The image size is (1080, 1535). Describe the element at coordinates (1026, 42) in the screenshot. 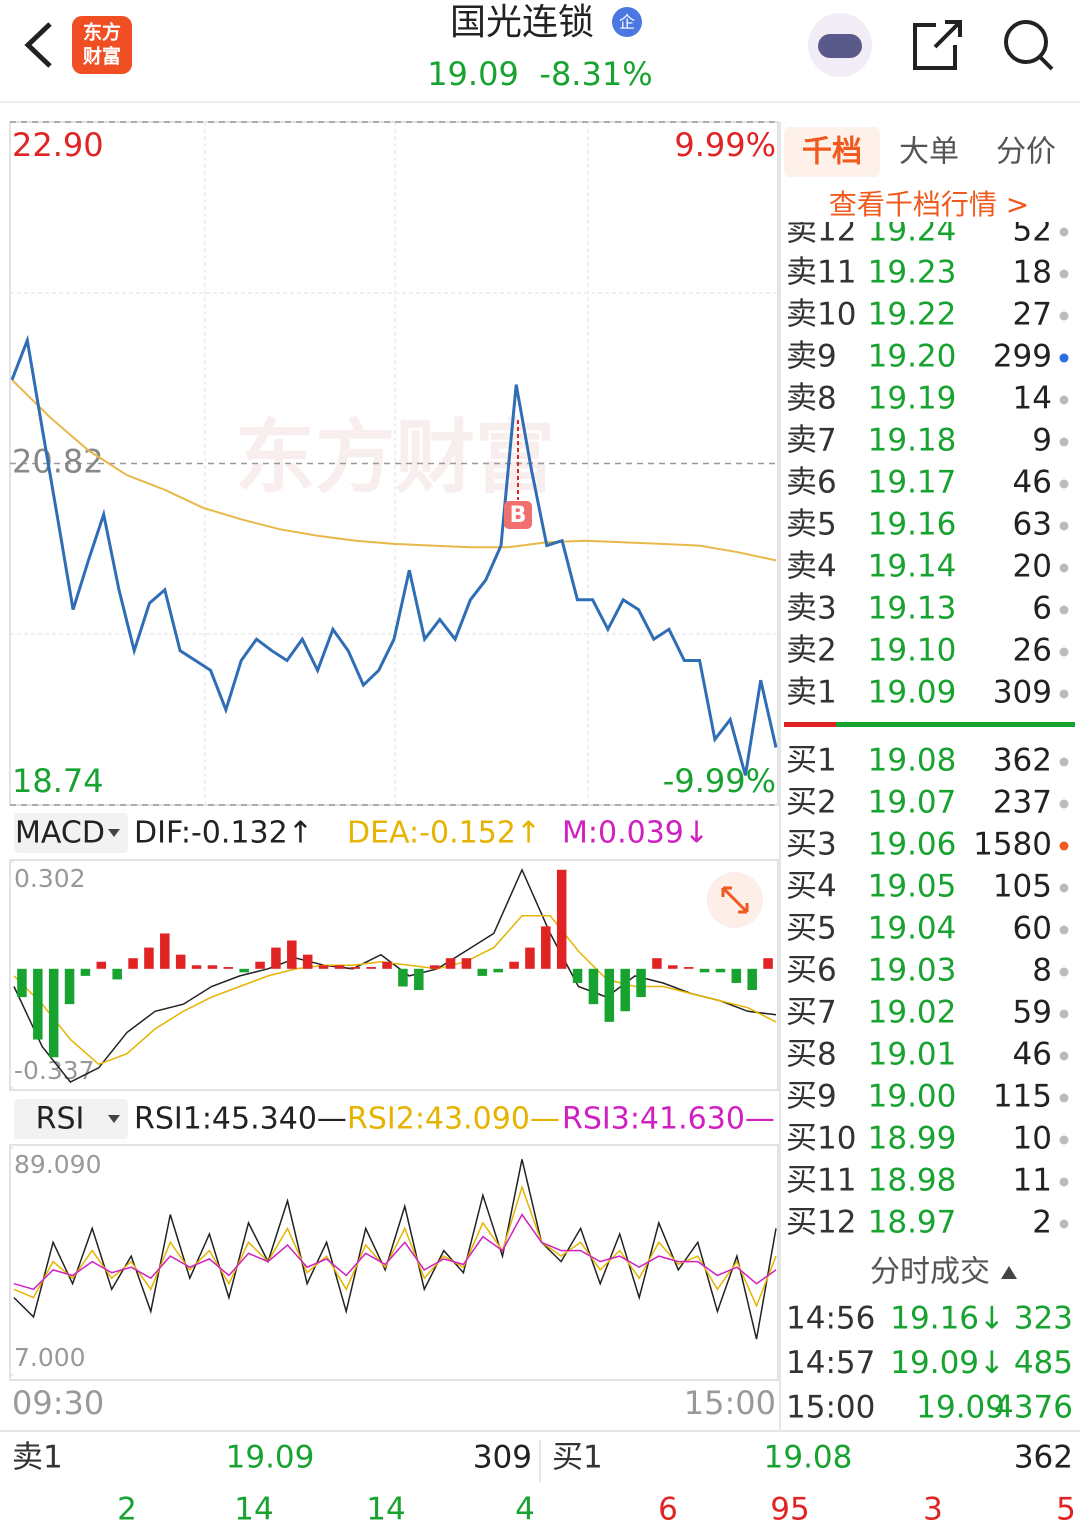

I see `search-button` at that location.